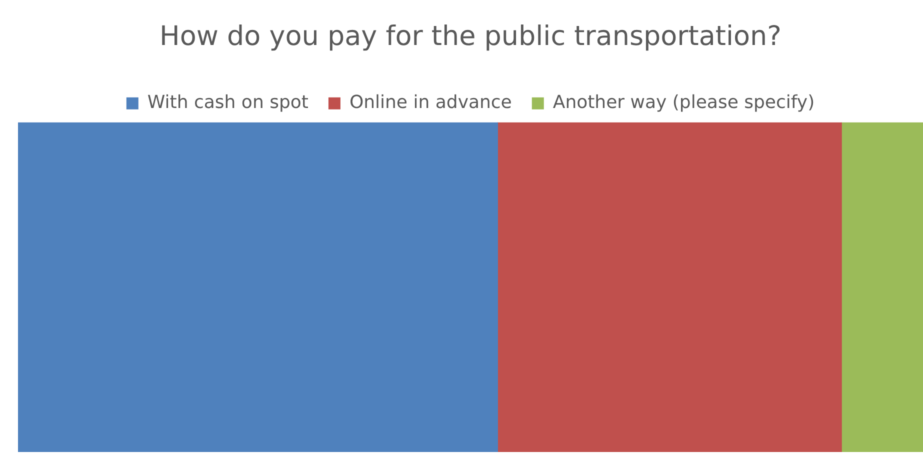 The width and height of the screenshot is (923, 460). I want to click on legend-label: Online in advance, so click(430, 103).